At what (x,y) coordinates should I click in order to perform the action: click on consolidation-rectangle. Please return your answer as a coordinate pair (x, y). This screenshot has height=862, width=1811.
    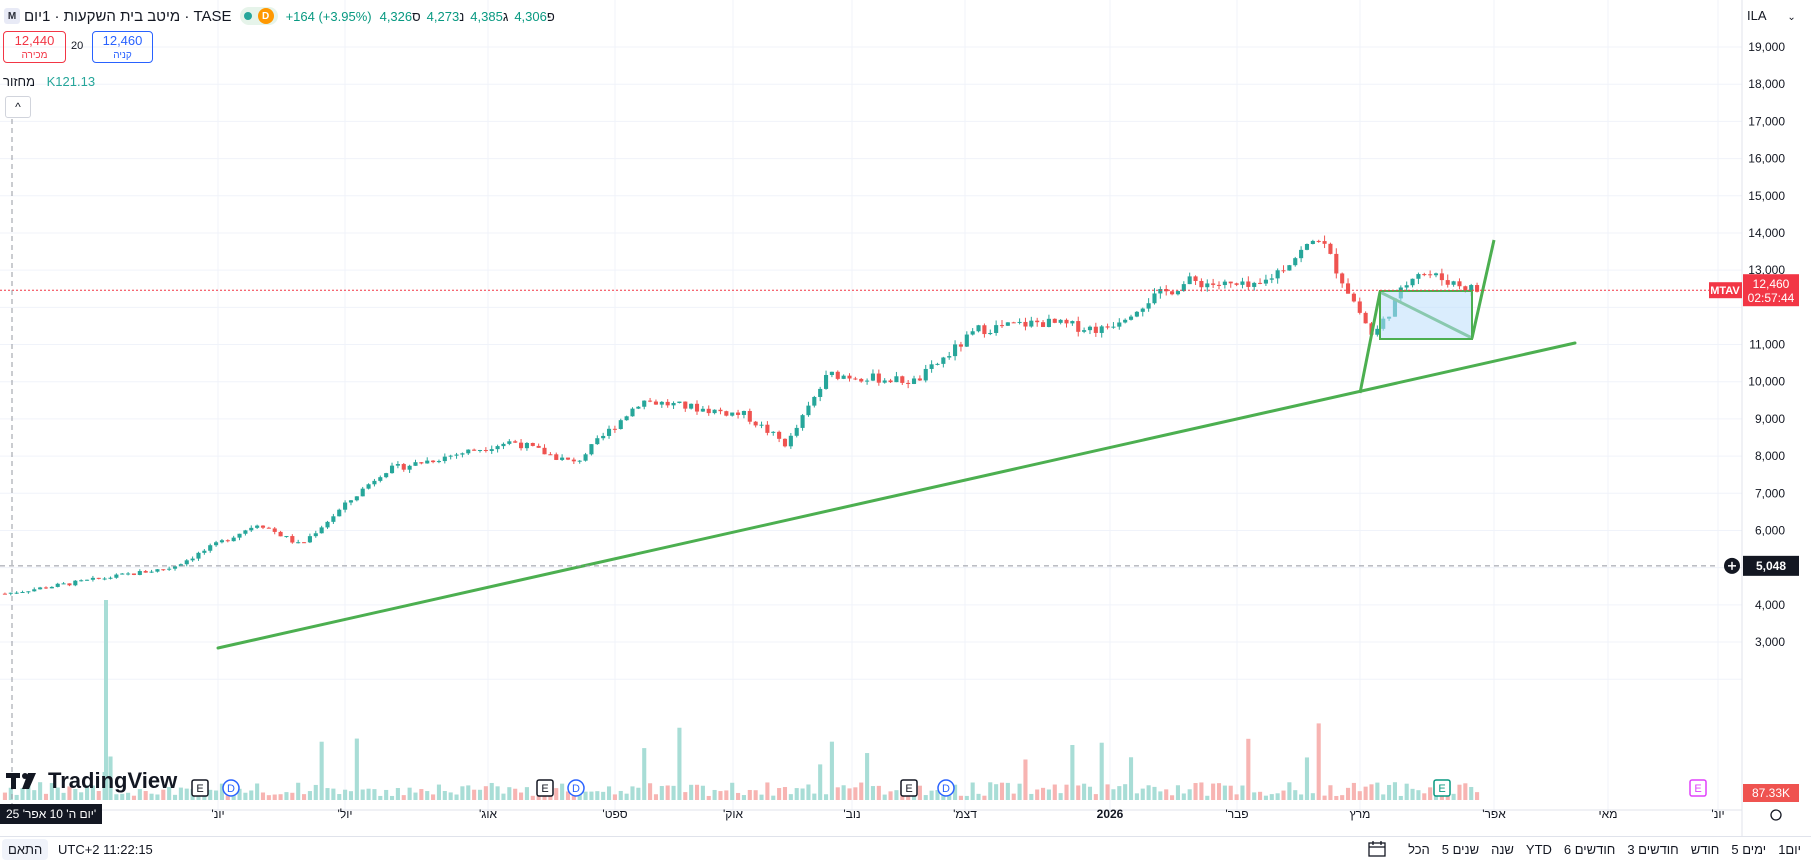
    Looking at the image, I should click on (1426, 315).